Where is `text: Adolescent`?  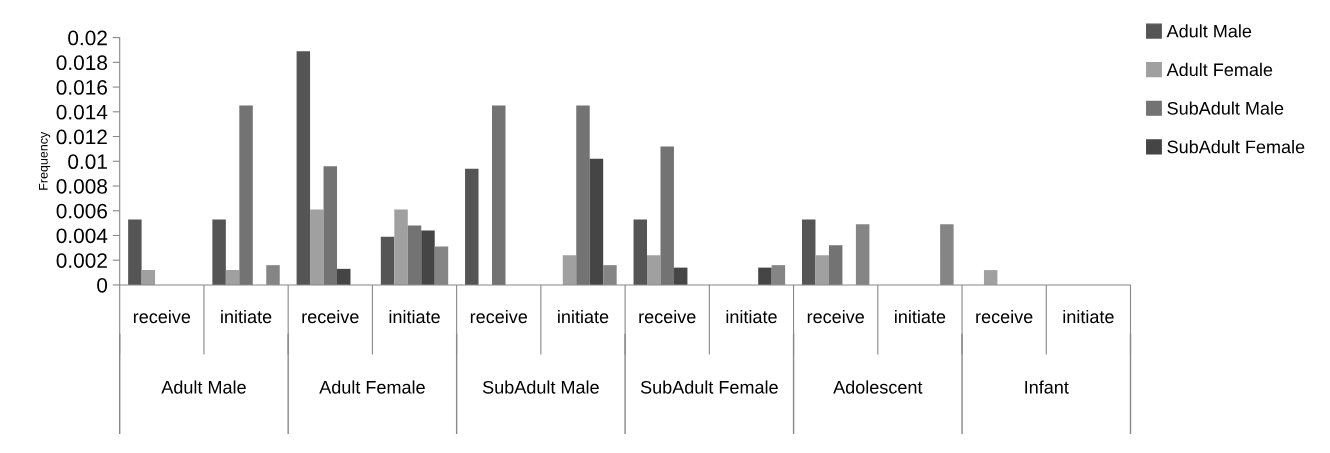 text: Adolescent is located at coordinates (878, 387).